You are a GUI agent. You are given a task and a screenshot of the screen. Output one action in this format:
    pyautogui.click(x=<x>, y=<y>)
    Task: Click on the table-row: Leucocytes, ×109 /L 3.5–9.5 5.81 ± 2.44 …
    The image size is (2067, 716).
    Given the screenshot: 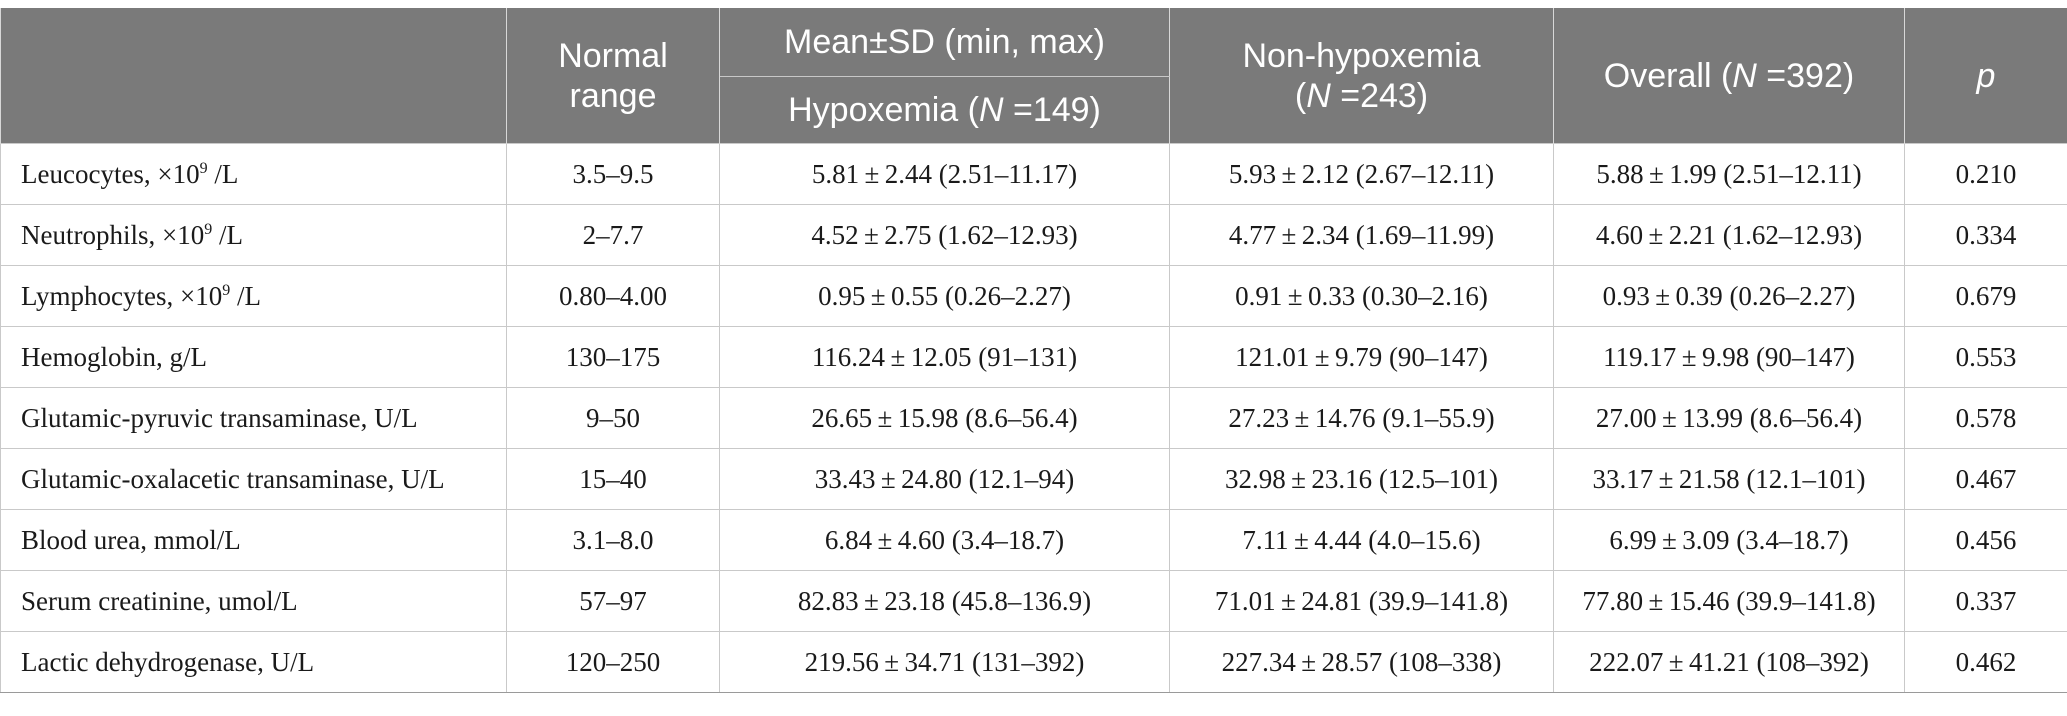 What is the action you would take?
    pyautogui.click(x=1033, y=174)
    